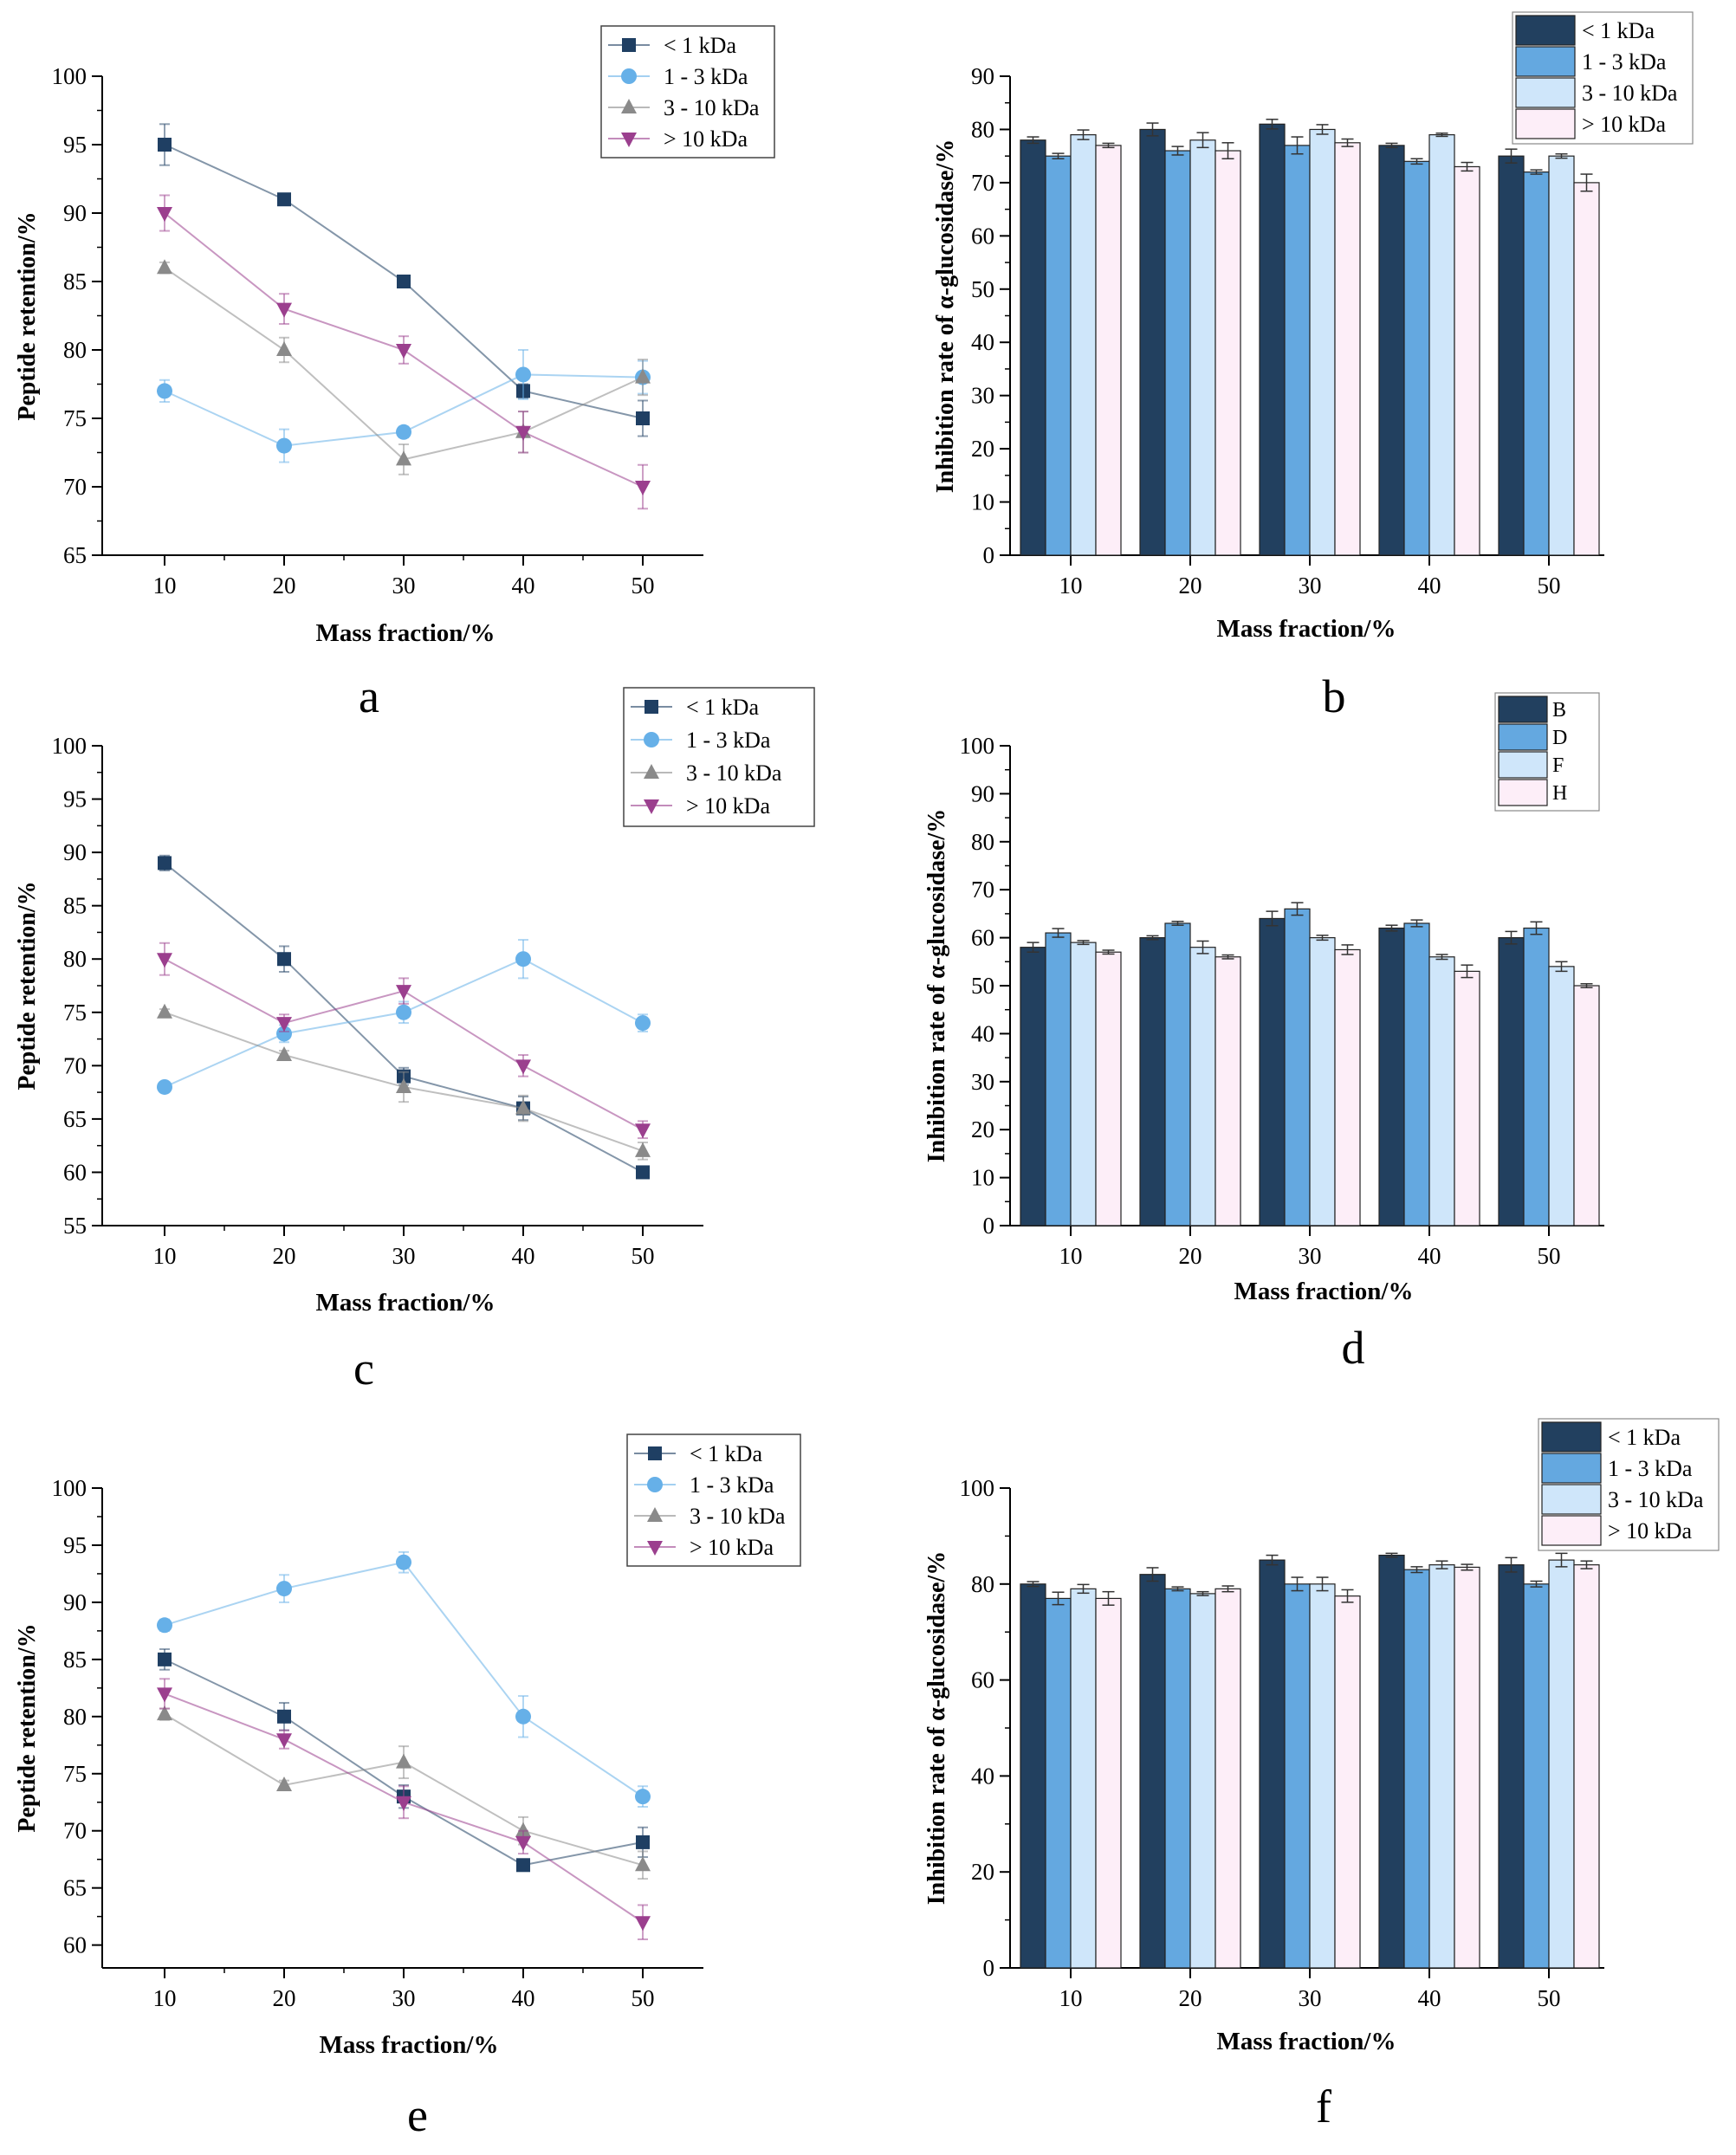  I want to click on legend-label: H, so click(1560, 794).